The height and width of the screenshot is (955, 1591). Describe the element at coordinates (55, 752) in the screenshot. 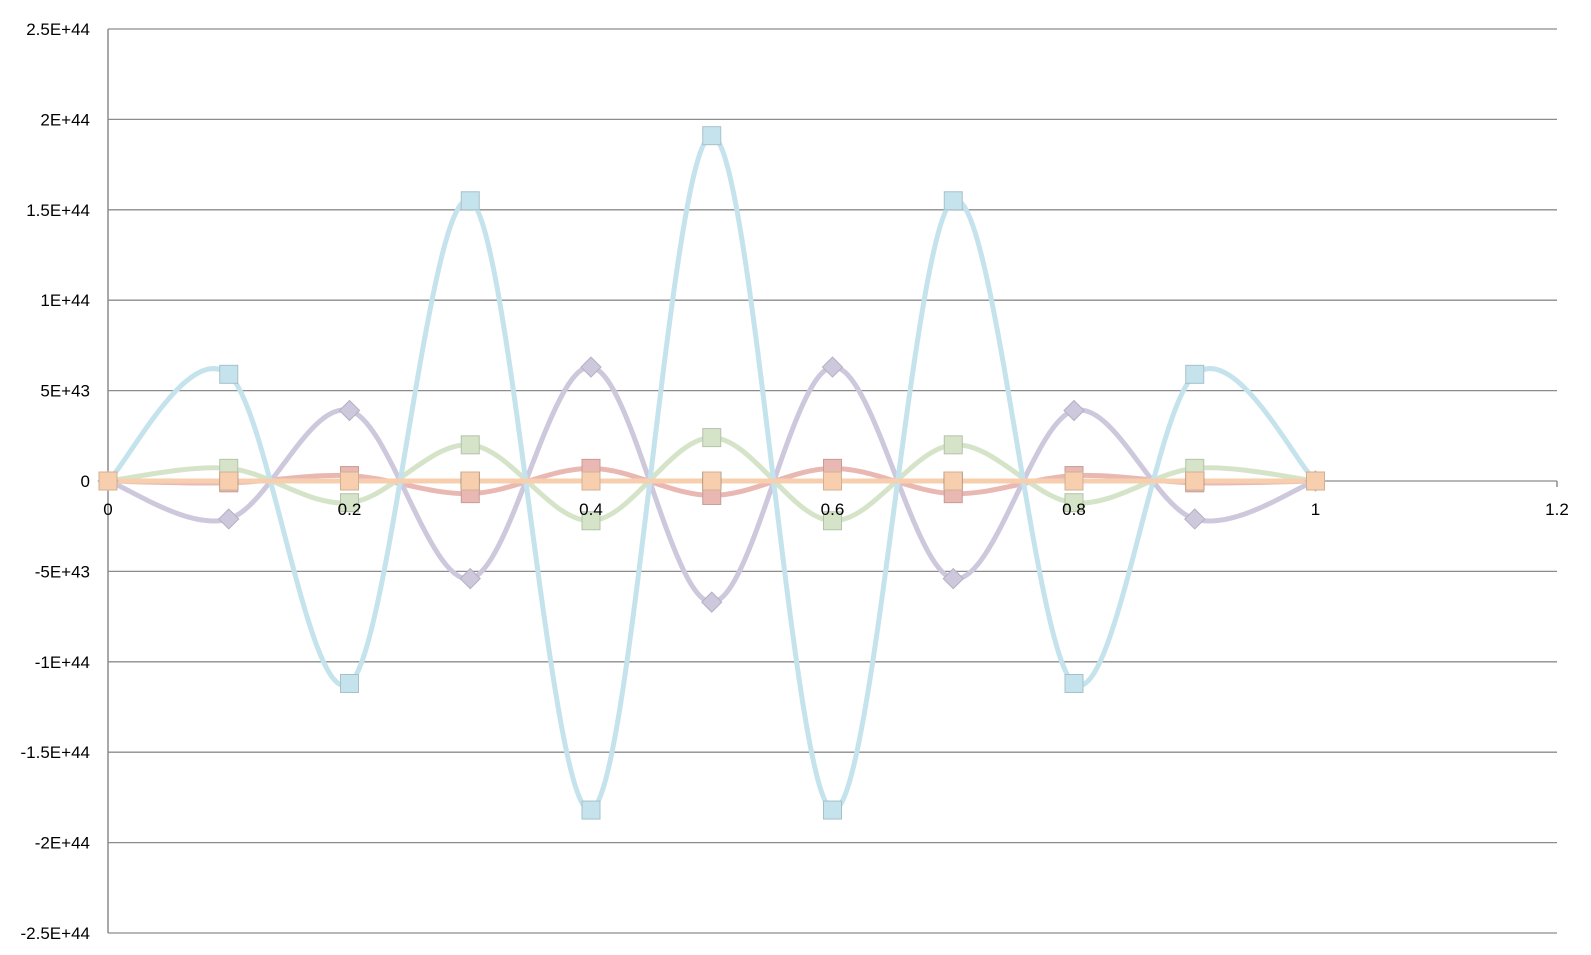

I see `y-tick-label: -1.5E+44` at that location.